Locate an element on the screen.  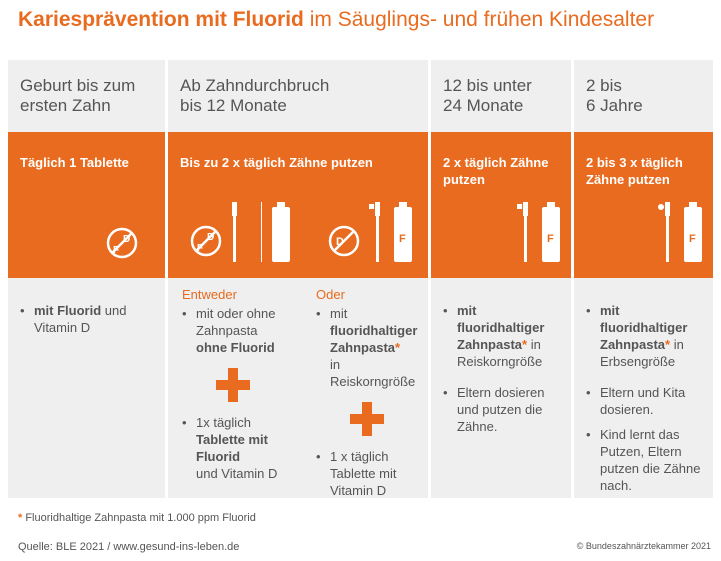
age-label: Geburt bis zum ersten Zahn is located at coordinates (77, 96).